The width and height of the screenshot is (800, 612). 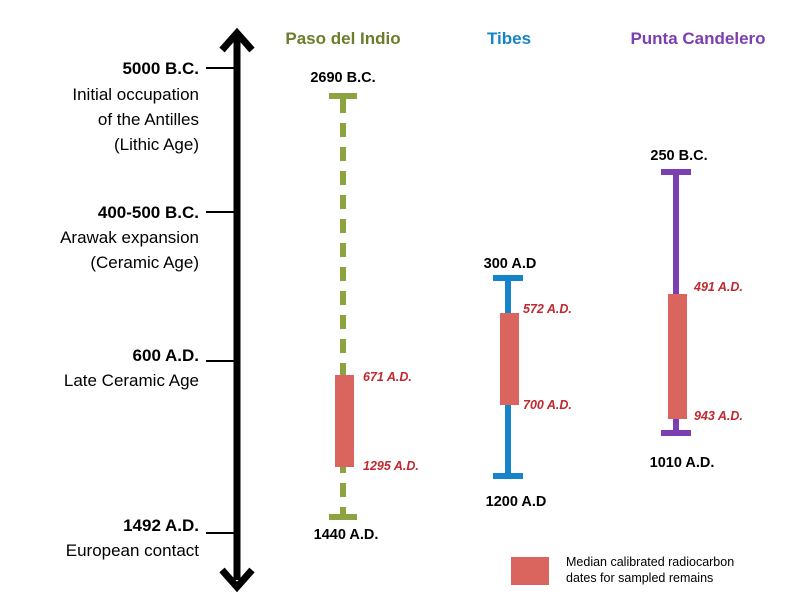 What do you see at coordinates (156, 144) in the screenshot?
I see `event-description-line: (Lithic Age)` at bounding box center [156, 144].